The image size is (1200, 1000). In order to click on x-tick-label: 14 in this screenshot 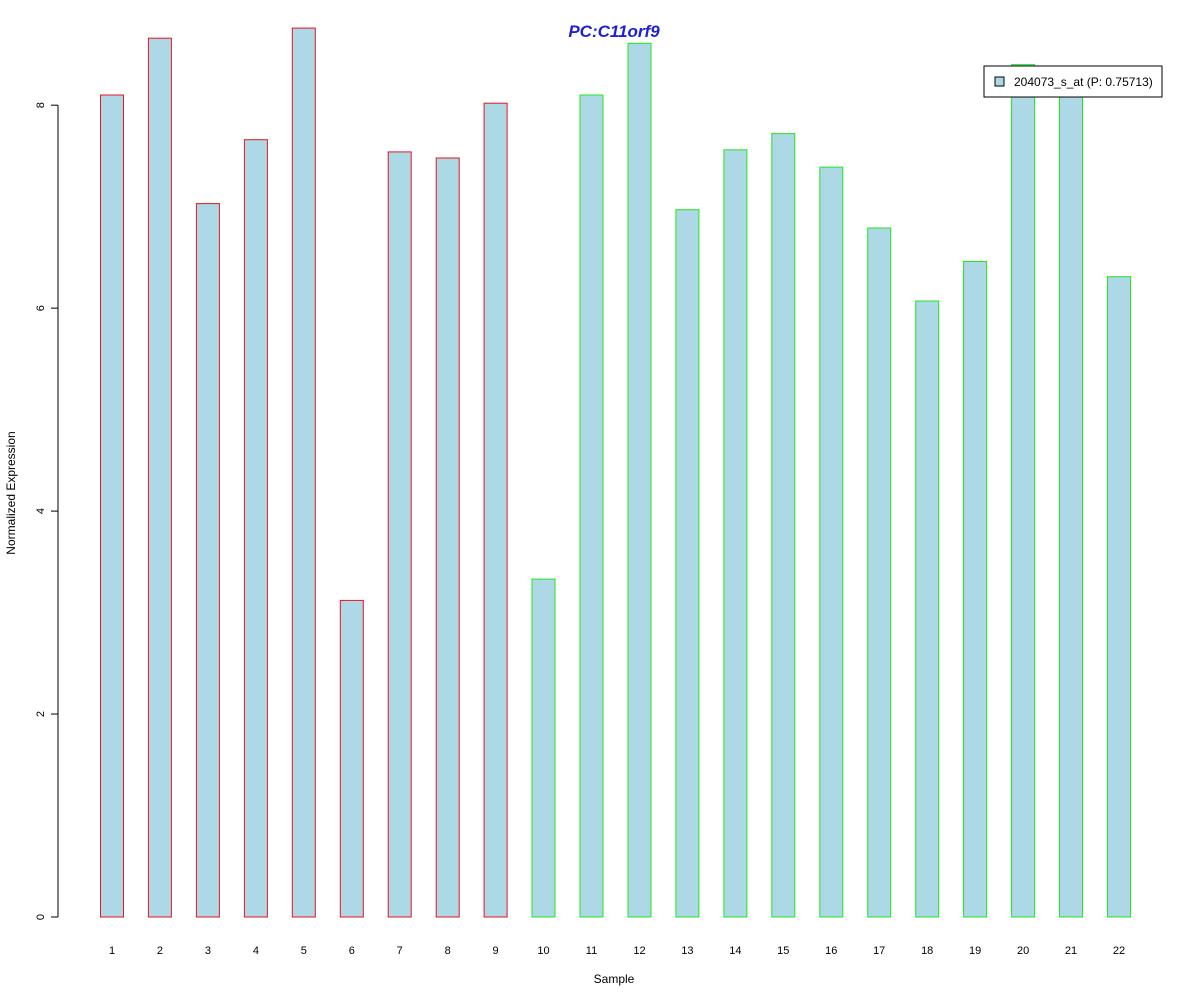, I will do `click(735, 951)`.